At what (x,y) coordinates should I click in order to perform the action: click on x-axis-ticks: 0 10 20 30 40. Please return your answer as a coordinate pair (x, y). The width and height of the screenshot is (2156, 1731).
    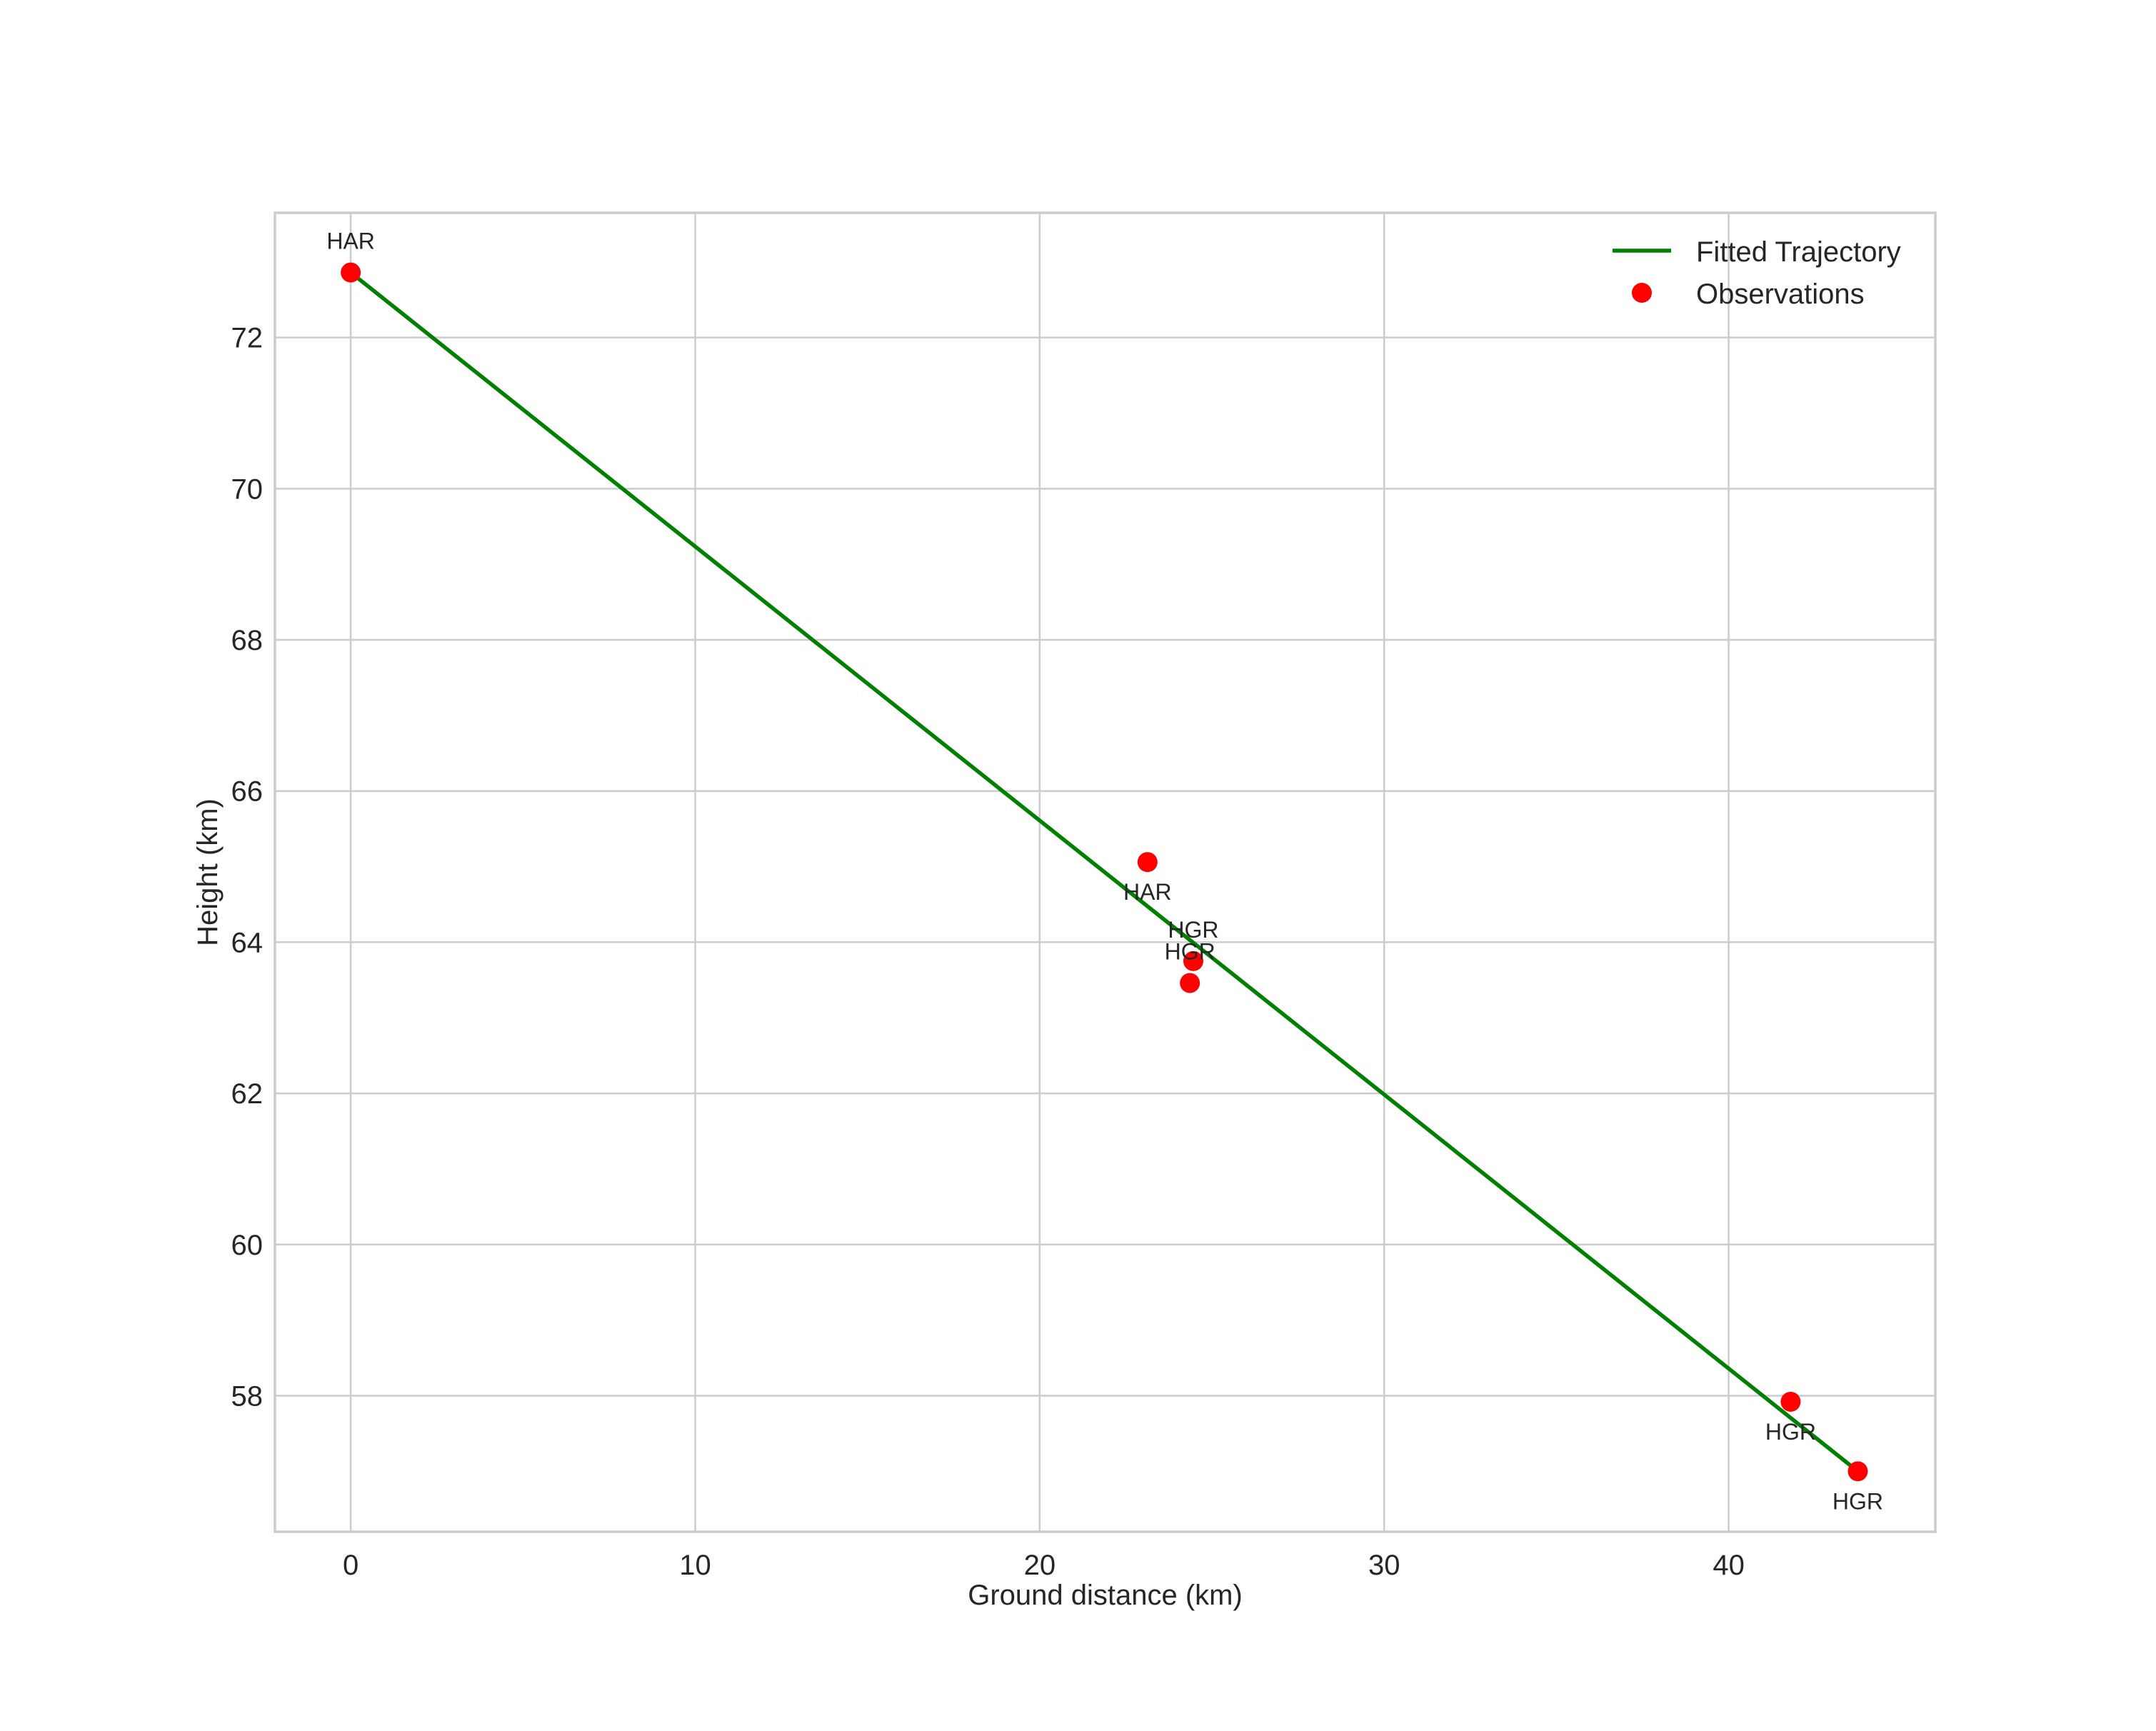
    Looking at the image, I should click on (1044, 1565).